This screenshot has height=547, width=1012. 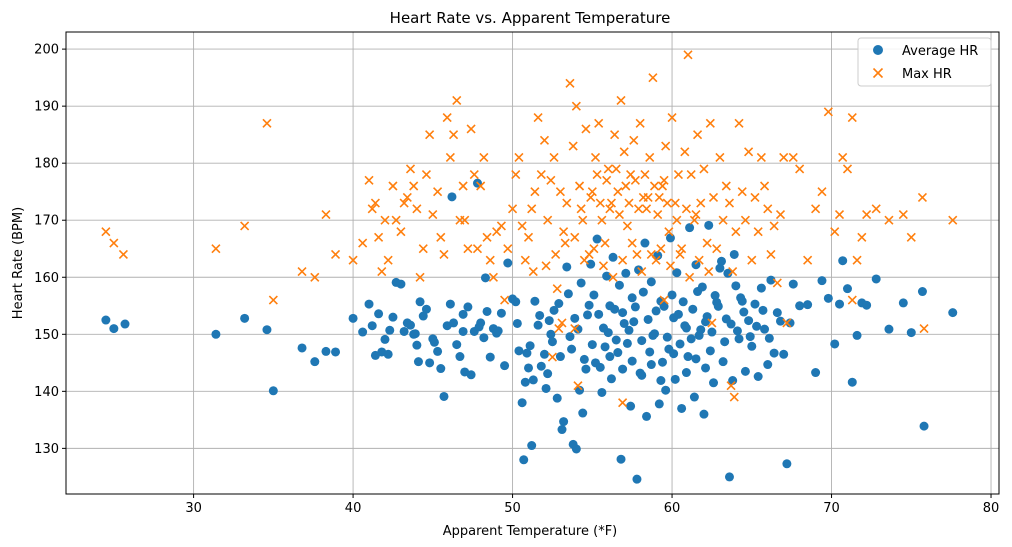 What do you see at coordinates (878, 50) in the screenshot?
I see `legend-marker-average-hr` at bounding box center [878, 50].